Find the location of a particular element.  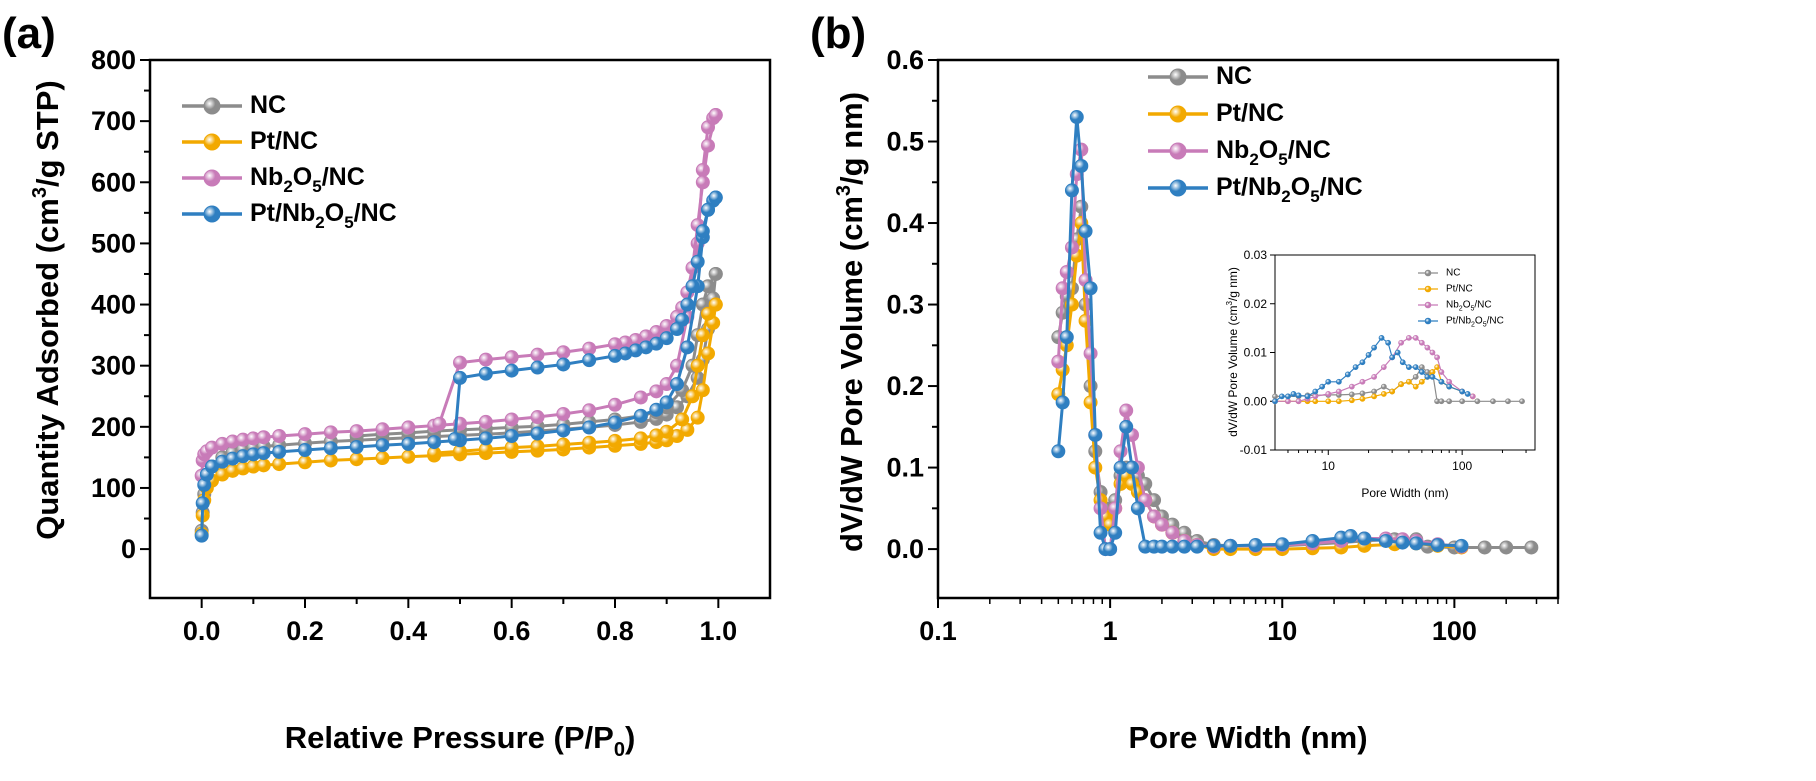

inset-legend-label-pt-nc: Pt/NC is located at coordinates (1459, 289).